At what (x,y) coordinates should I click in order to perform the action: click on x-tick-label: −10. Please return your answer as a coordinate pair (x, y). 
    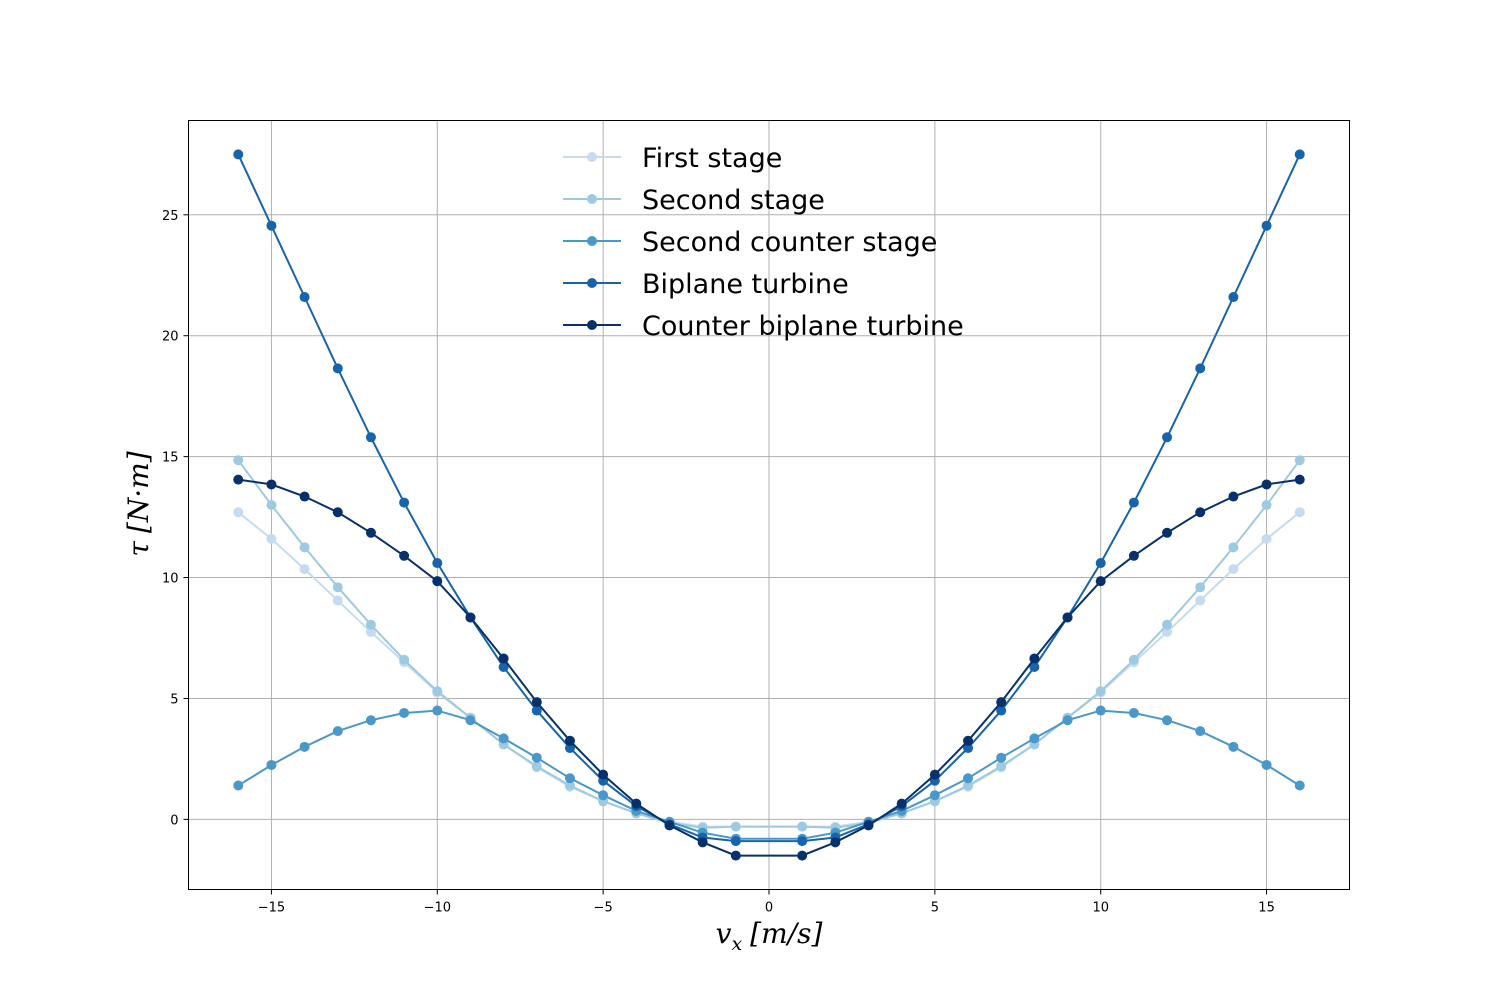
    Looking at the image, I should click on (437, 908).